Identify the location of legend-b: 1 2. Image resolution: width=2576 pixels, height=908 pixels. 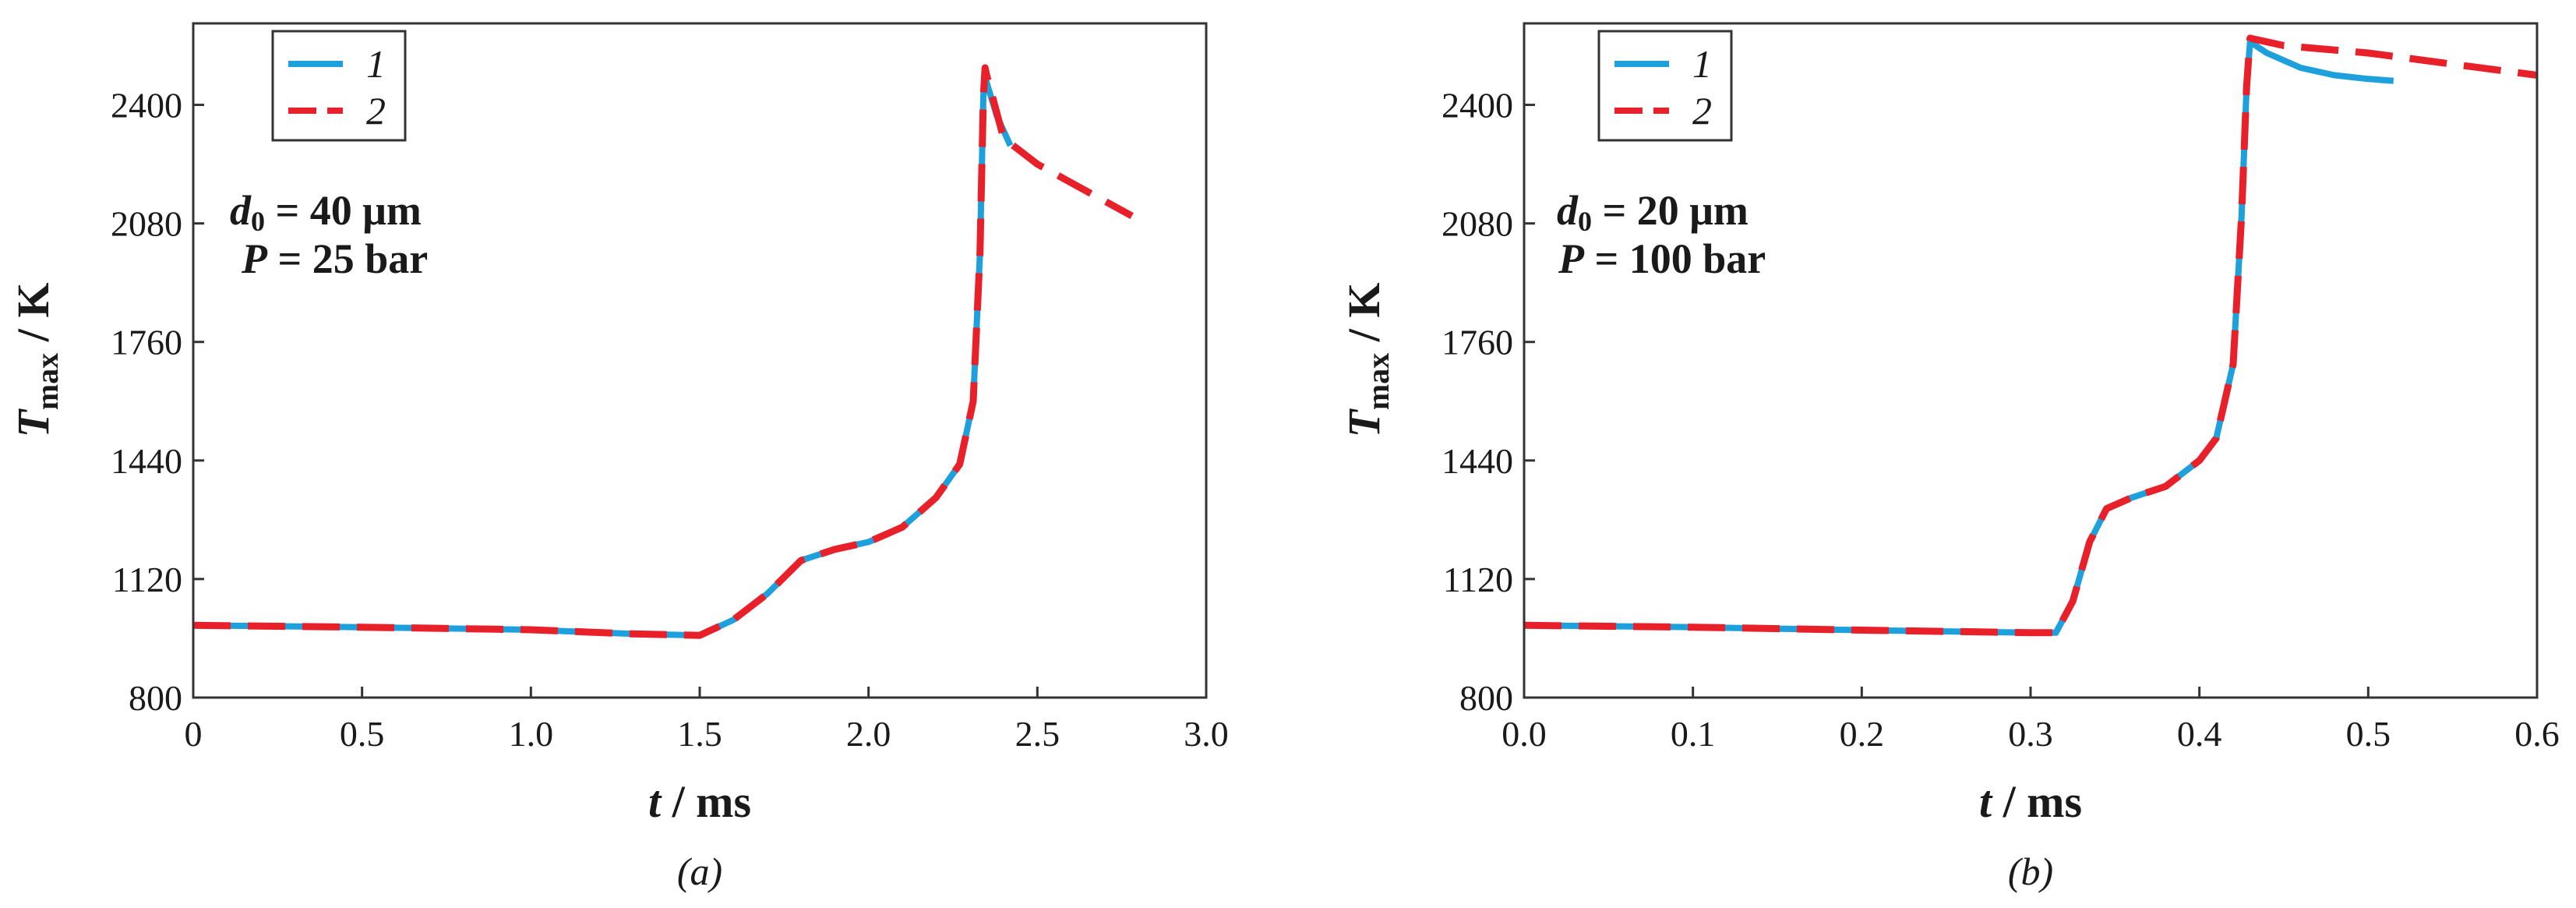
(1665, 86).